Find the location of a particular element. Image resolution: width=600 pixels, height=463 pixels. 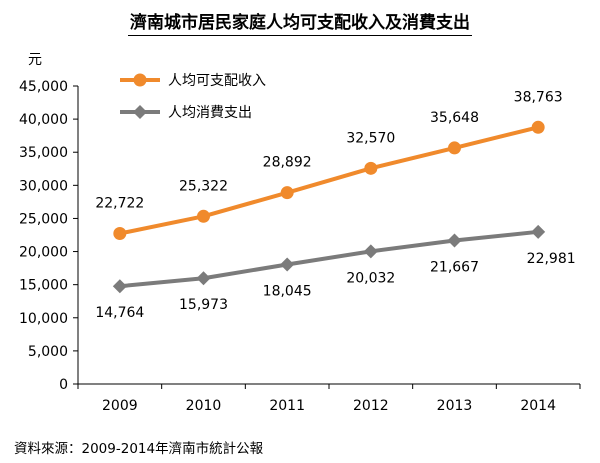

data-label: 32,570 is located at coordinates (370, 138).